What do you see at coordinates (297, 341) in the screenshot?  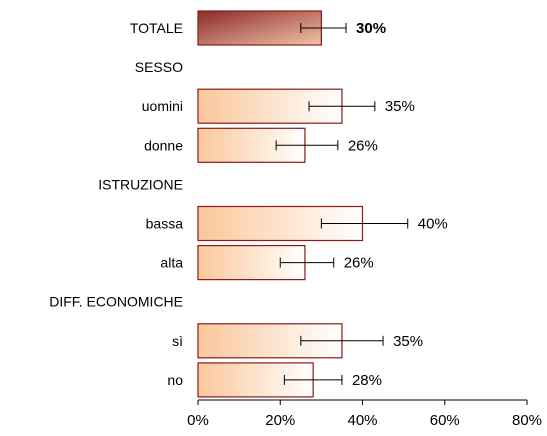 I see `bar-row: sì 35%` at bounding box center [297, 341].